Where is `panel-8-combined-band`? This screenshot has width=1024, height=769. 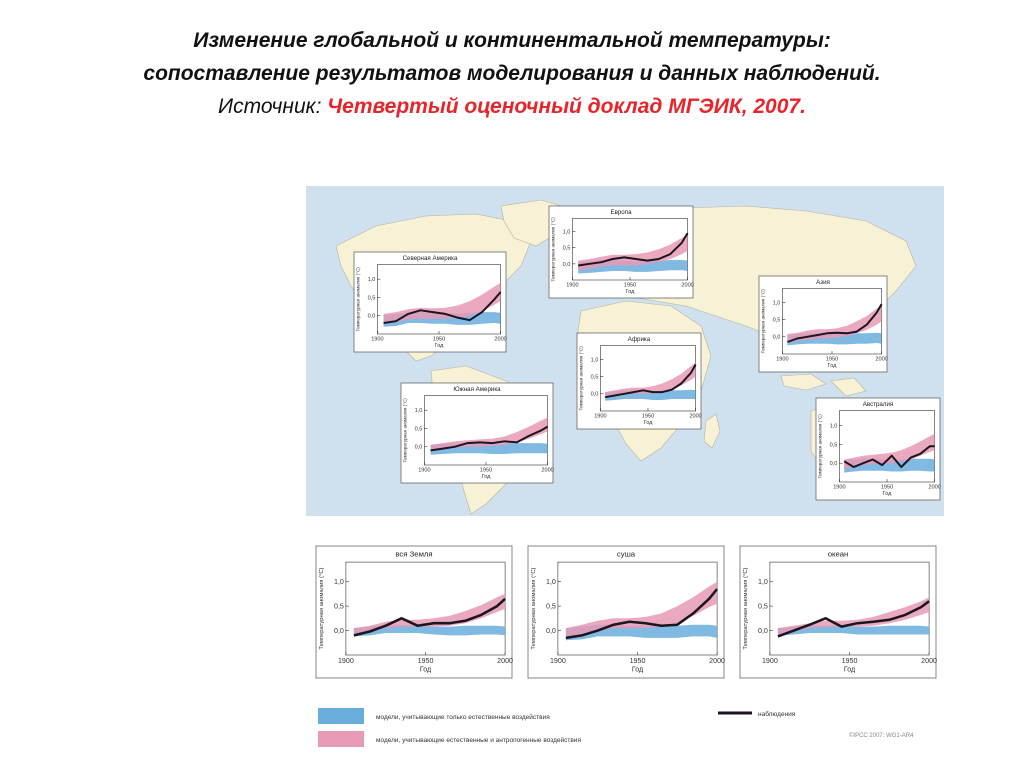
panel-8-combined-band is located at coordinates (853, 616).